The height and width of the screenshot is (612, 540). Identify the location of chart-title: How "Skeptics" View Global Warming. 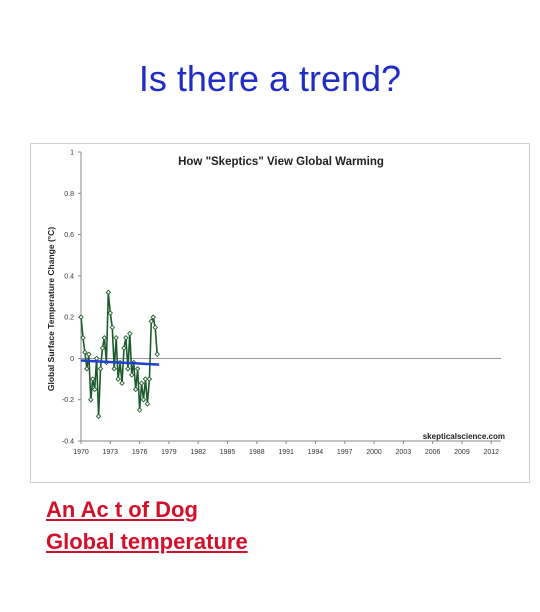
(281, 162).